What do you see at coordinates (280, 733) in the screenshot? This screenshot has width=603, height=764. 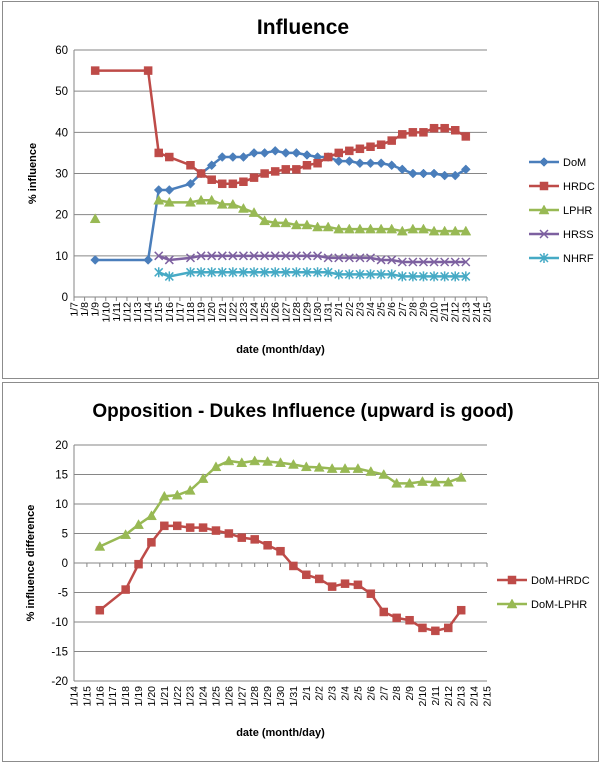 I see `x-axis-label: date (month/day)` at bounding box center [280, 733].